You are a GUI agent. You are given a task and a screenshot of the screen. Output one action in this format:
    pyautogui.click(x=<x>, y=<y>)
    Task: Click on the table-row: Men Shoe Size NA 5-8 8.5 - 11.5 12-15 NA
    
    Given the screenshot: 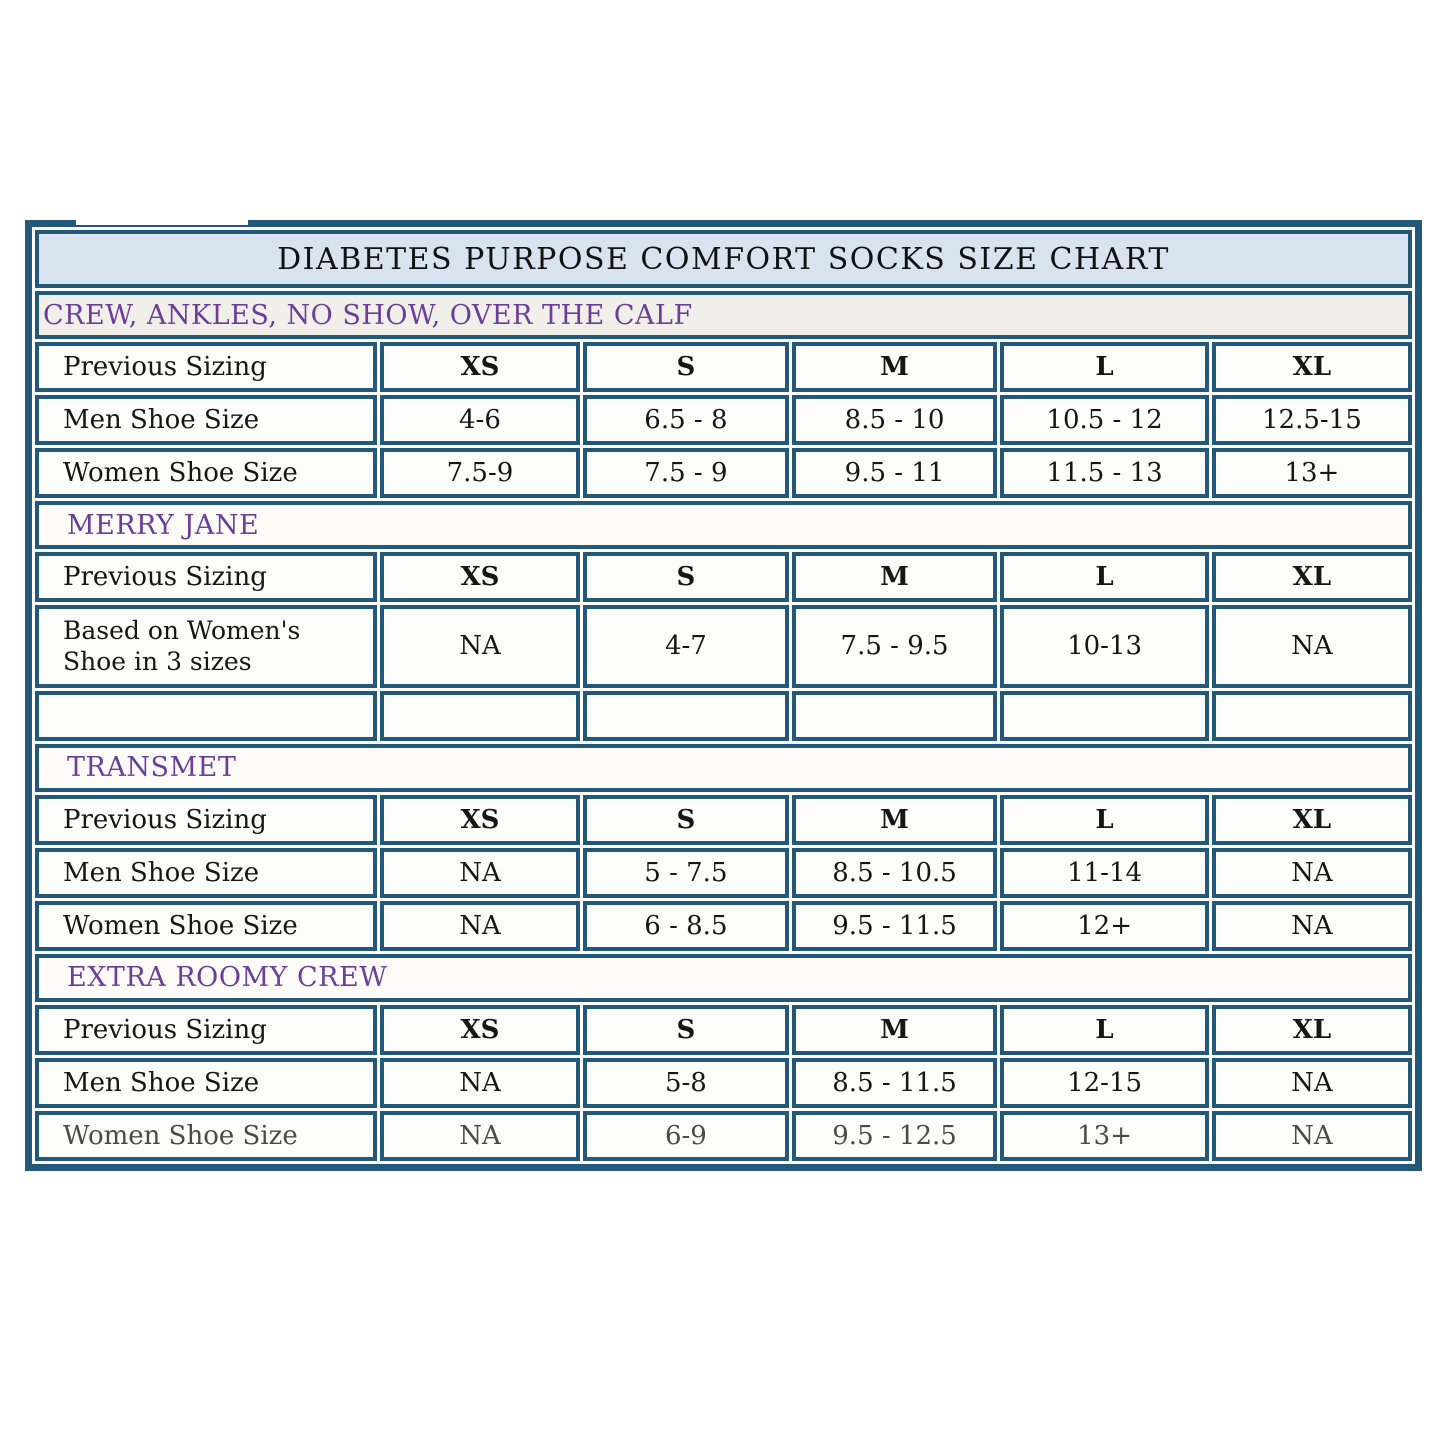 What is the action you would take?
    pyautogui.click(x=723, y=1082)
    